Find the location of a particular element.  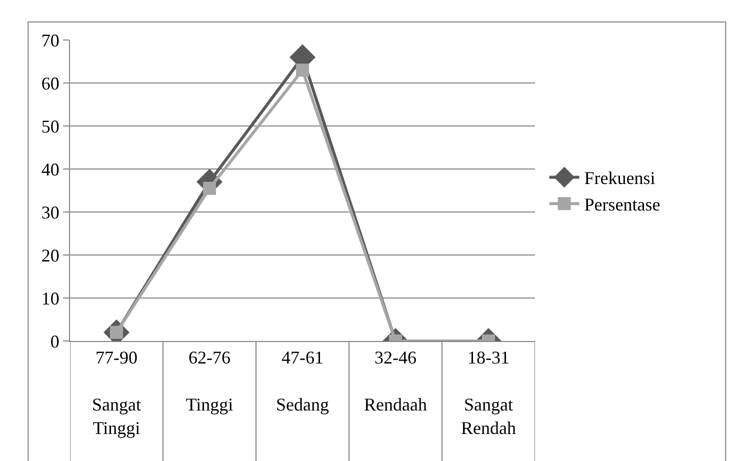

y-tick-label: 20 is located at coordinates (50, 255).